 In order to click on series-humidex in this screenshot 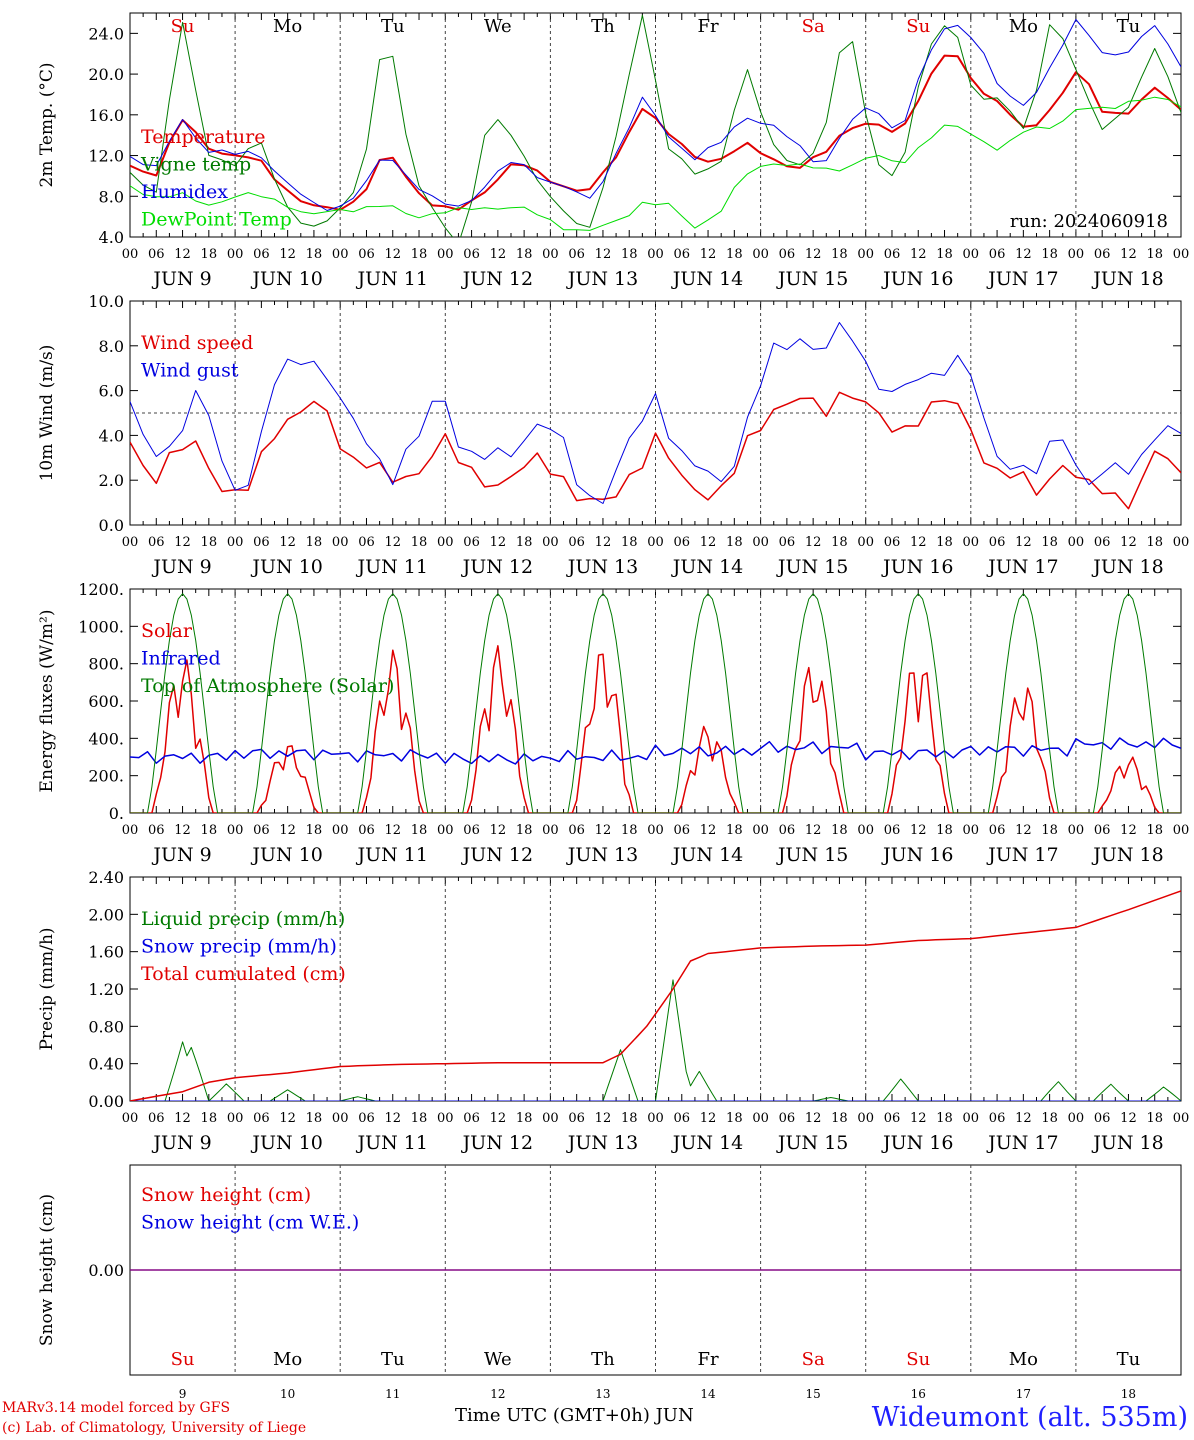, I will do `click(655, 115)`.